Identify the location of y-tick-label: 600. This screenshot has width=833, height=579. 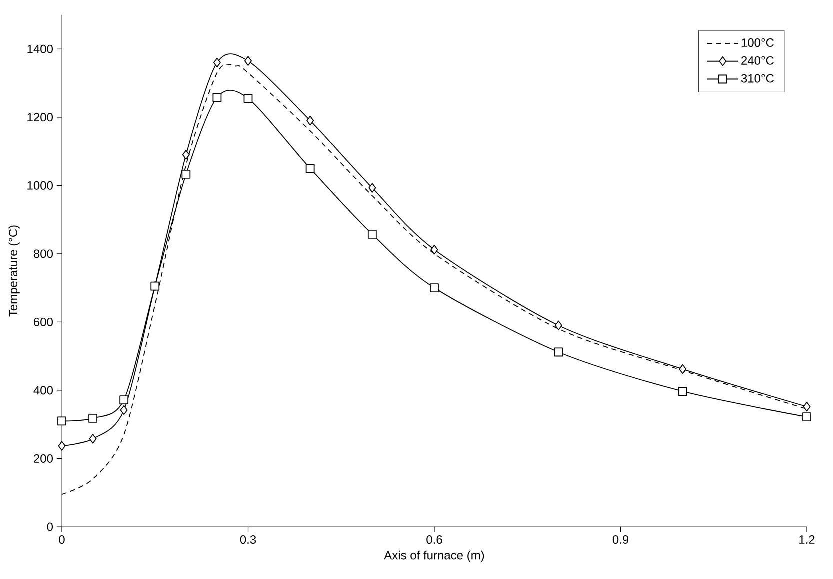
(43, 322).